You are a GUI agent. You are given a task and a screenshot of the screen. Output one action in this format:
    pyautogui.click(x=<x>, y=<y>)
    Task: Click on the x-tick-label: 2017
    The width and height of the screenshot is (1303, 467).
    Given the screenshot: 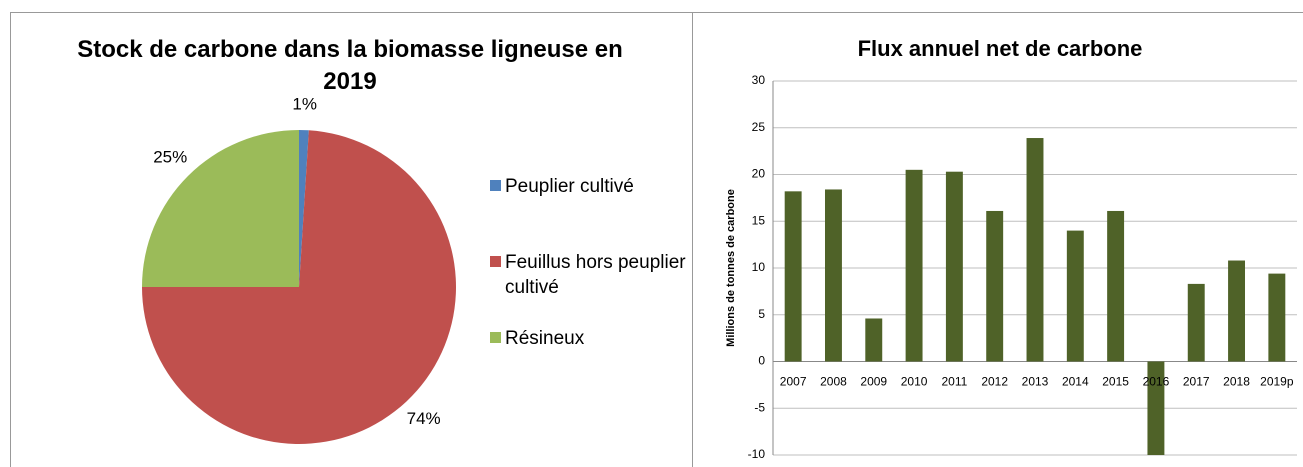 What is the action you would take?
    pyautogui.click(x=1196, y=382)
    